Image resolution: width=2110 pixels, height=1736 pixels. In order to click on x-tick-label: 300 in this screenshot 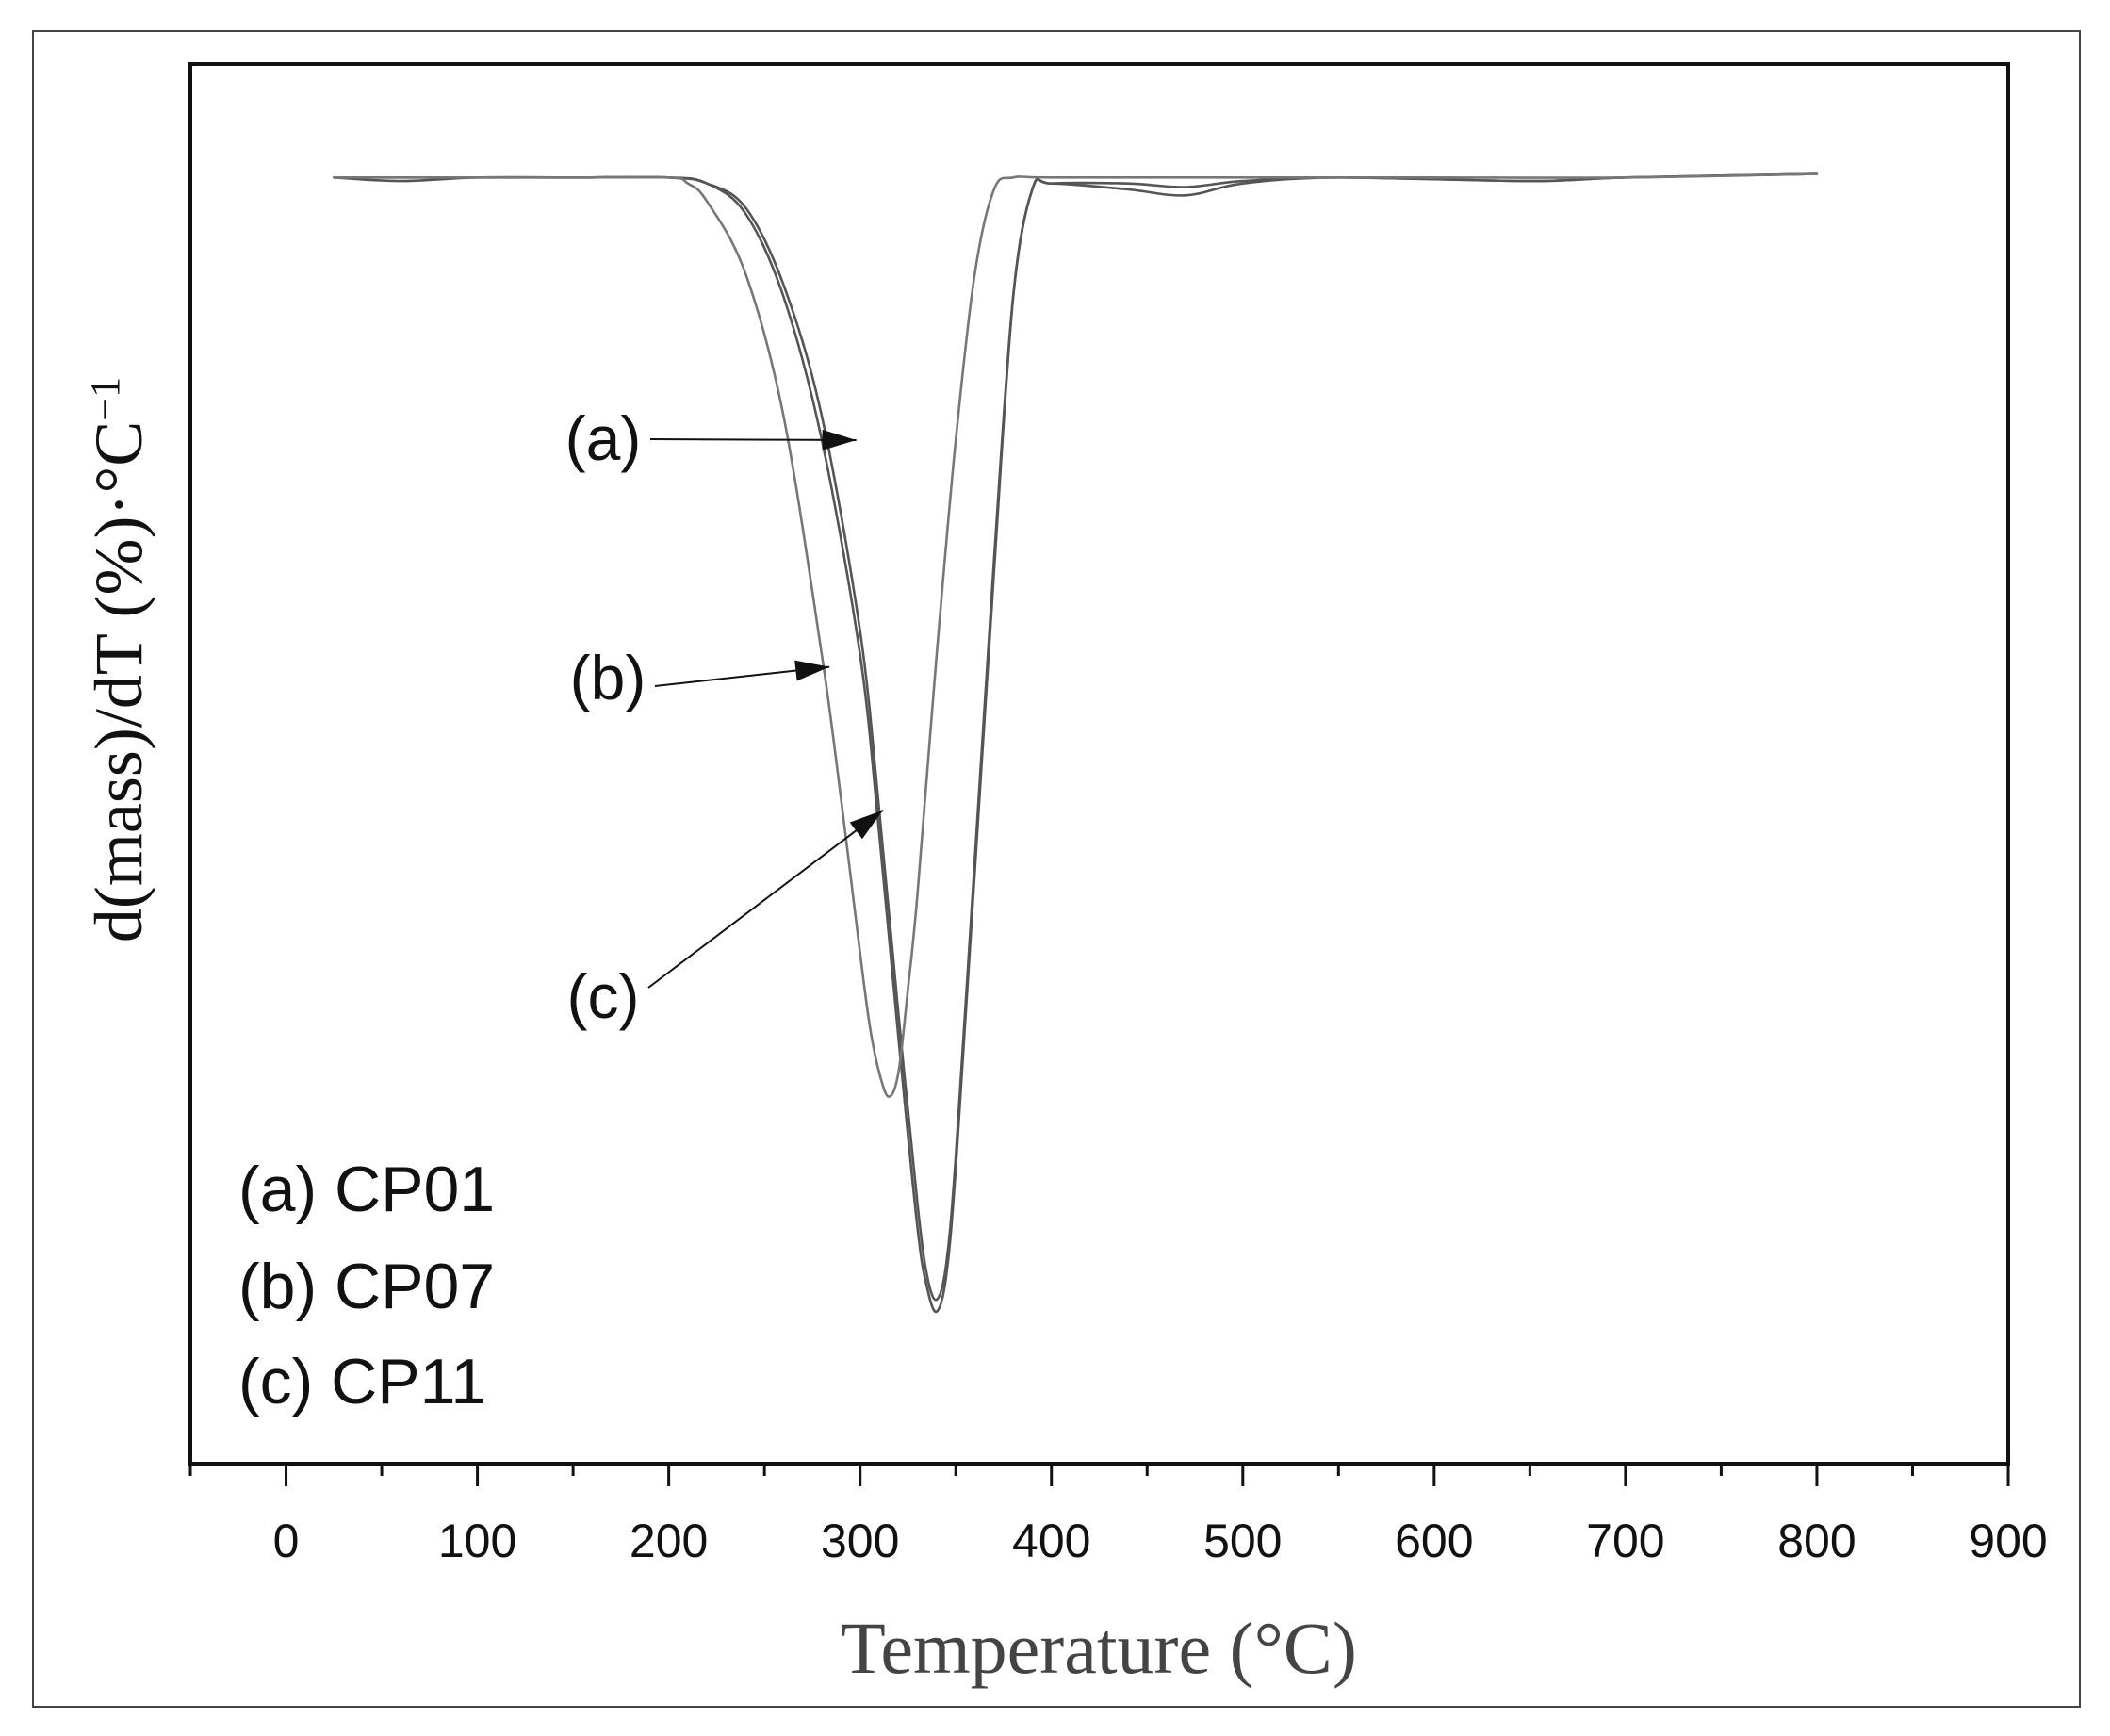, I will do `click(860, 1541)`.